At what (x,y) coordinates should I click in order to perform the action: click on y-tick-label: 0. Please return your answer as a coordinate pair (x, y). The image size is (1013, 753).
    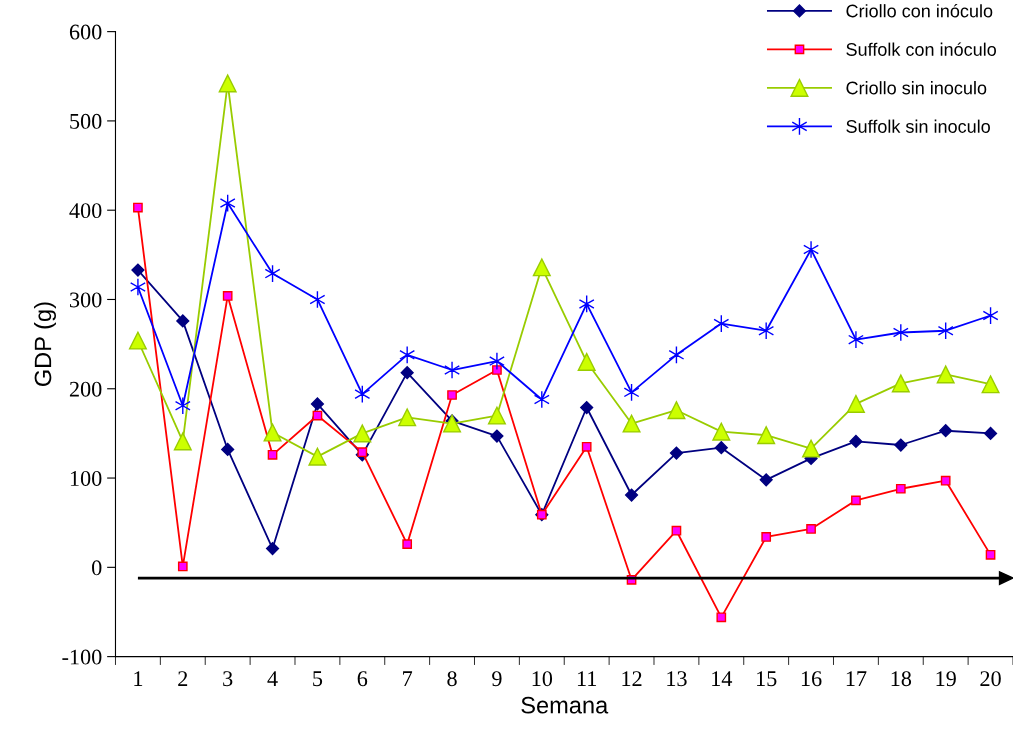
    Looking at the image, I should click on (97, 568).